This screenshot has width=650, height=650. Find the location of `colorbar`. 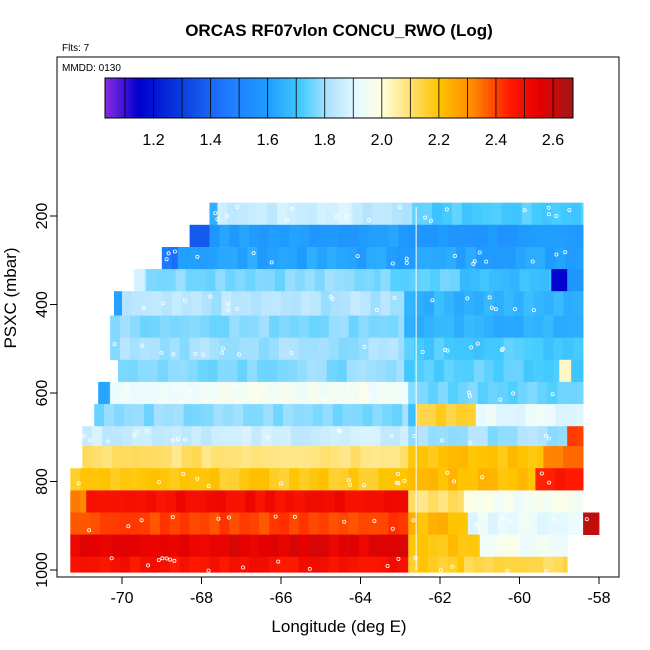

colorbar is located at coordinates (339, 98).